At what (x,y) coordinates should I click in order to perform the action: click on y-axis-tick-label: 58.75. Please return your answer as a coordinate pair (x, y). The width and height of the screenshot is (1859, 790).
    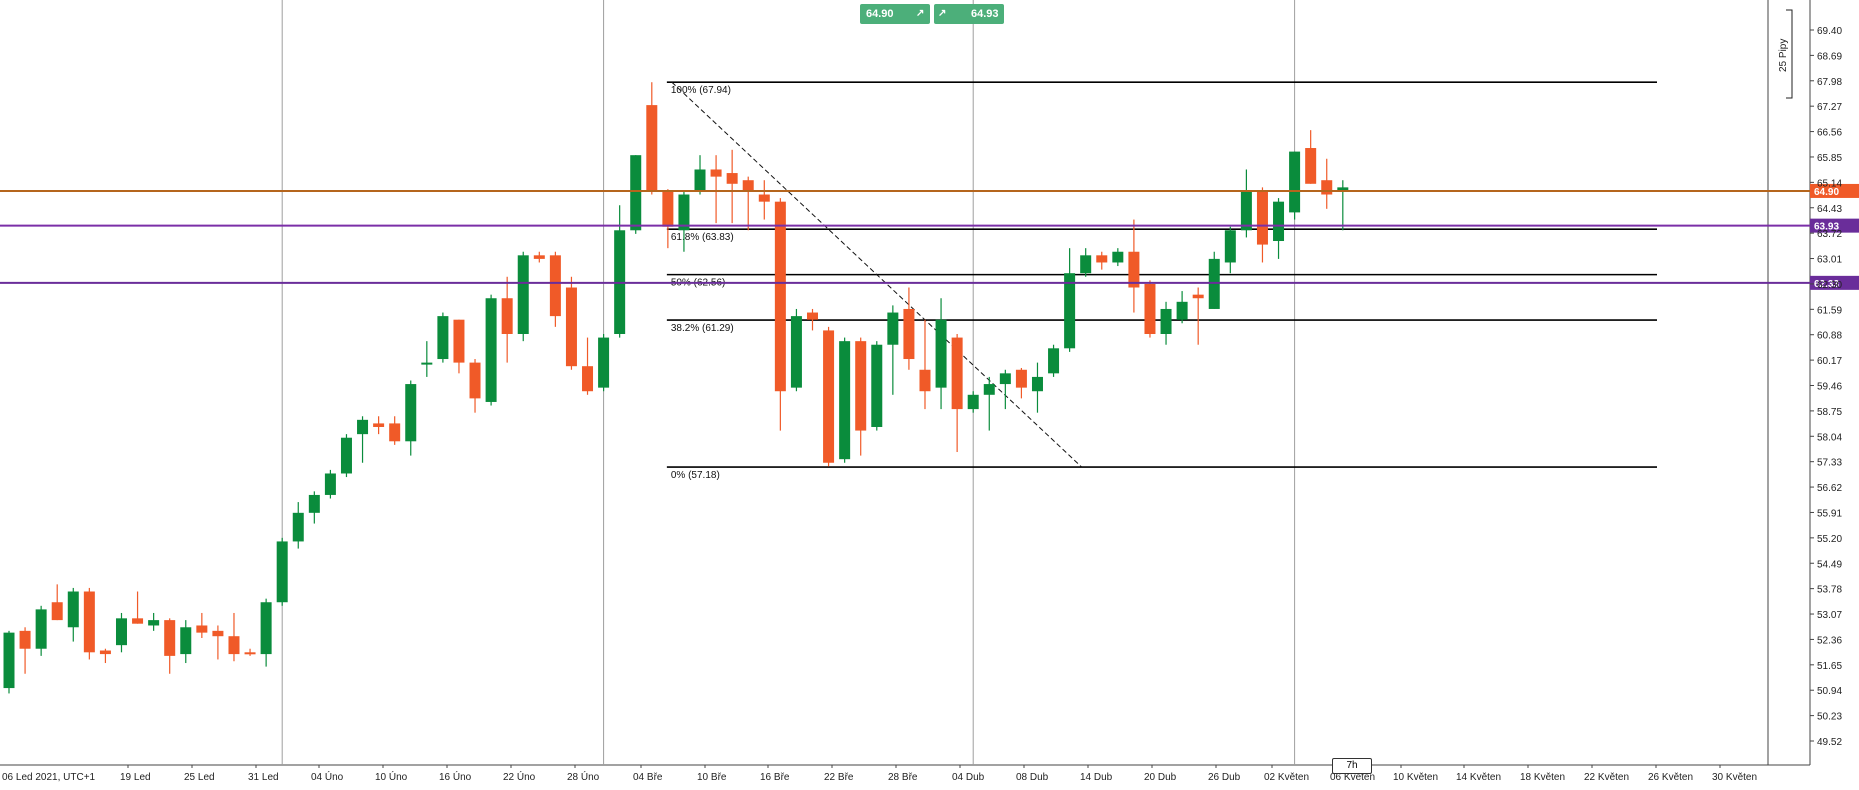
    Looking at the image, I should click on (1829, 412).